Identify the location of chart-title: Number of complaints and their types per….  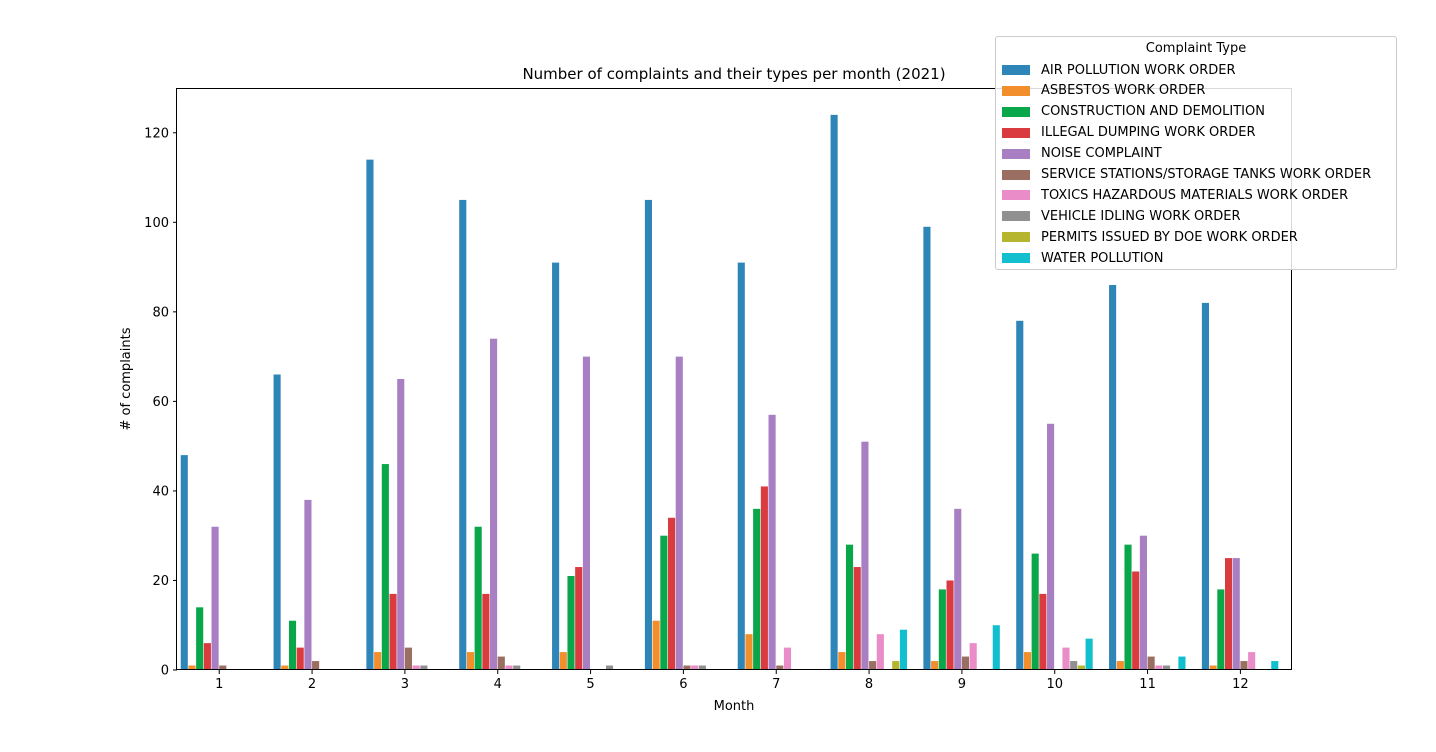
(733, 74).